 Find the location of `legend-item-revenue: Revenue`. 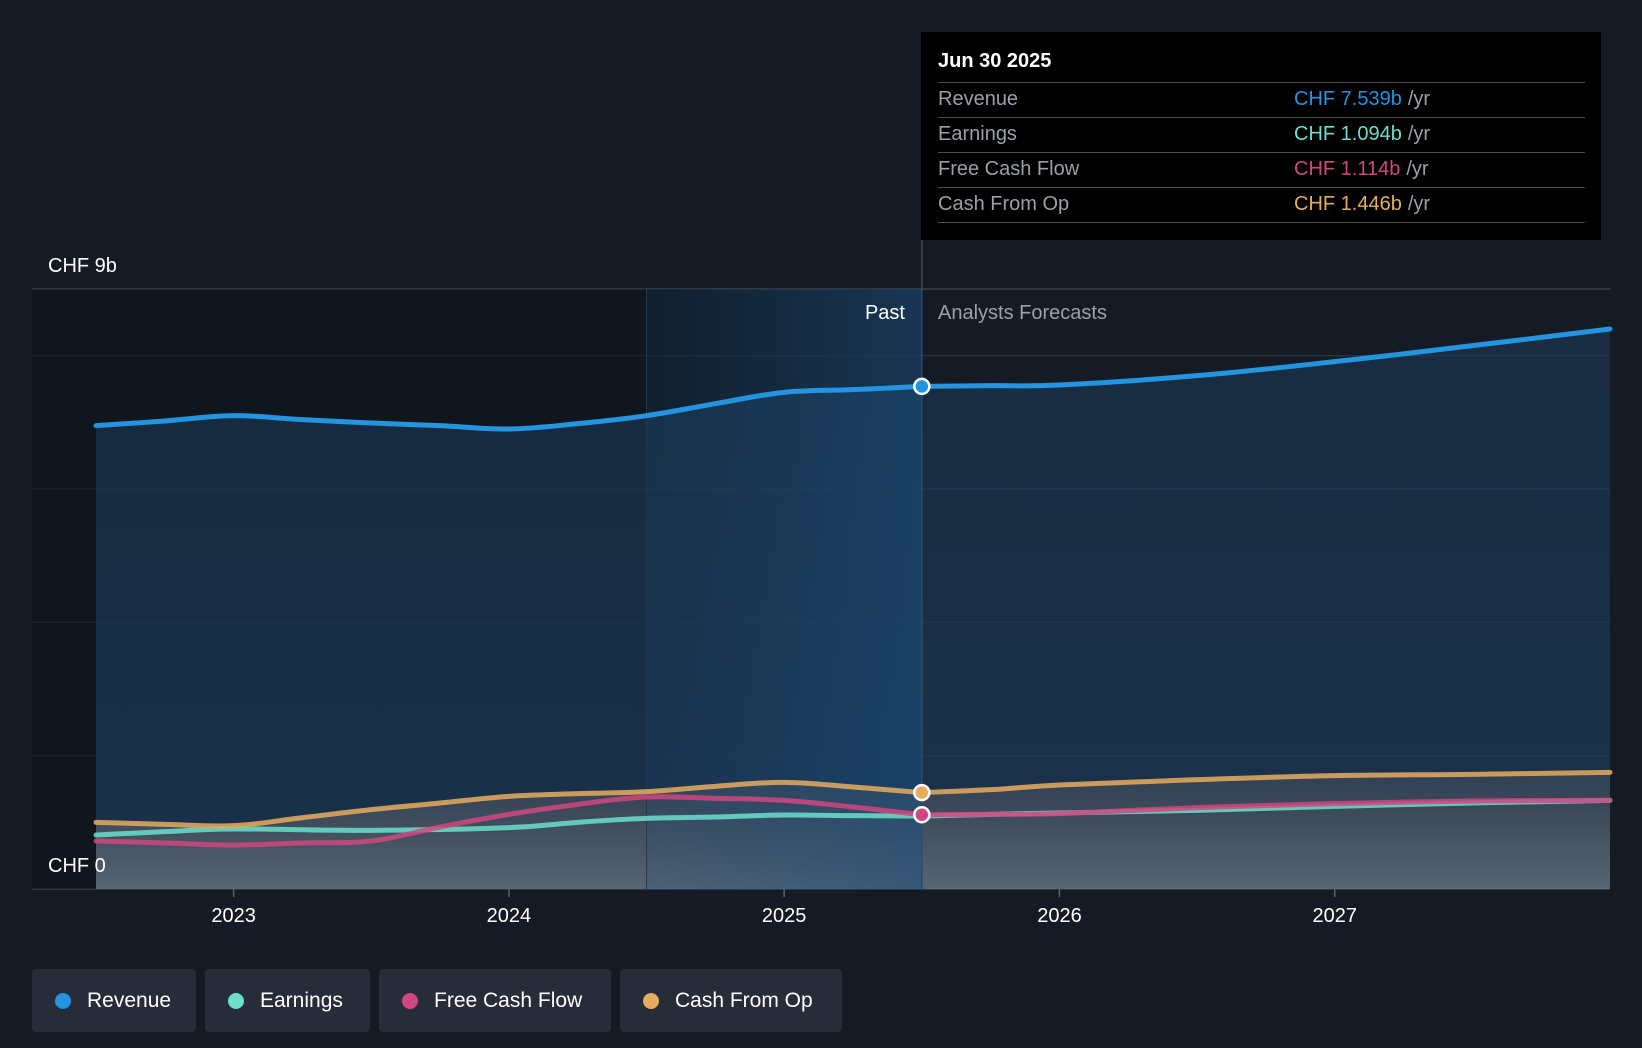

legend-item-revenue: Revenue is located at coordinates (114, 1000).